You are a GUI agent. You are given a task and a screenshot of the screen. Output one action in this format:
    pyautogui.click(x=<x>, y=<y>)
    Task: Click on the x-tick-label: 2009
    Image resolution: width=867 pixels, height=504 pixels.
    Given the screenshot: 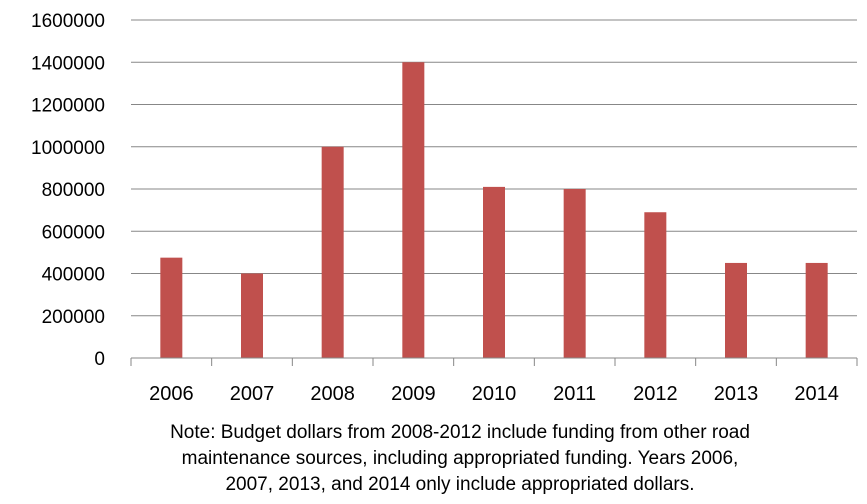 What is the action you would take?
    pyautogui.click(x=413, y=394)
    